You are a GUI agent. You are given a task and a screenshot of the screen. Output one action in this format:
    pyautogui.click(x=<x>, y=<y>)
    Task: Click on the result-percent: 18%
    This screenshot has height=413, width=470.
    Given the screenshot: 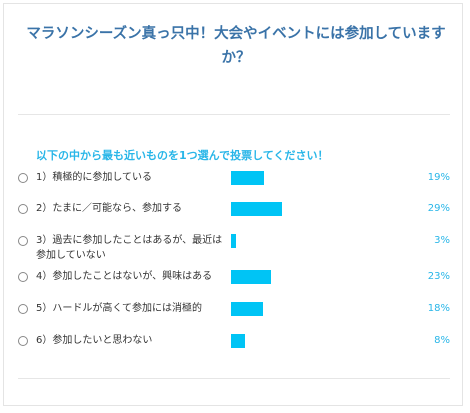 What is the action you would take?
    pyautogui.click(x=438, y=308)
    